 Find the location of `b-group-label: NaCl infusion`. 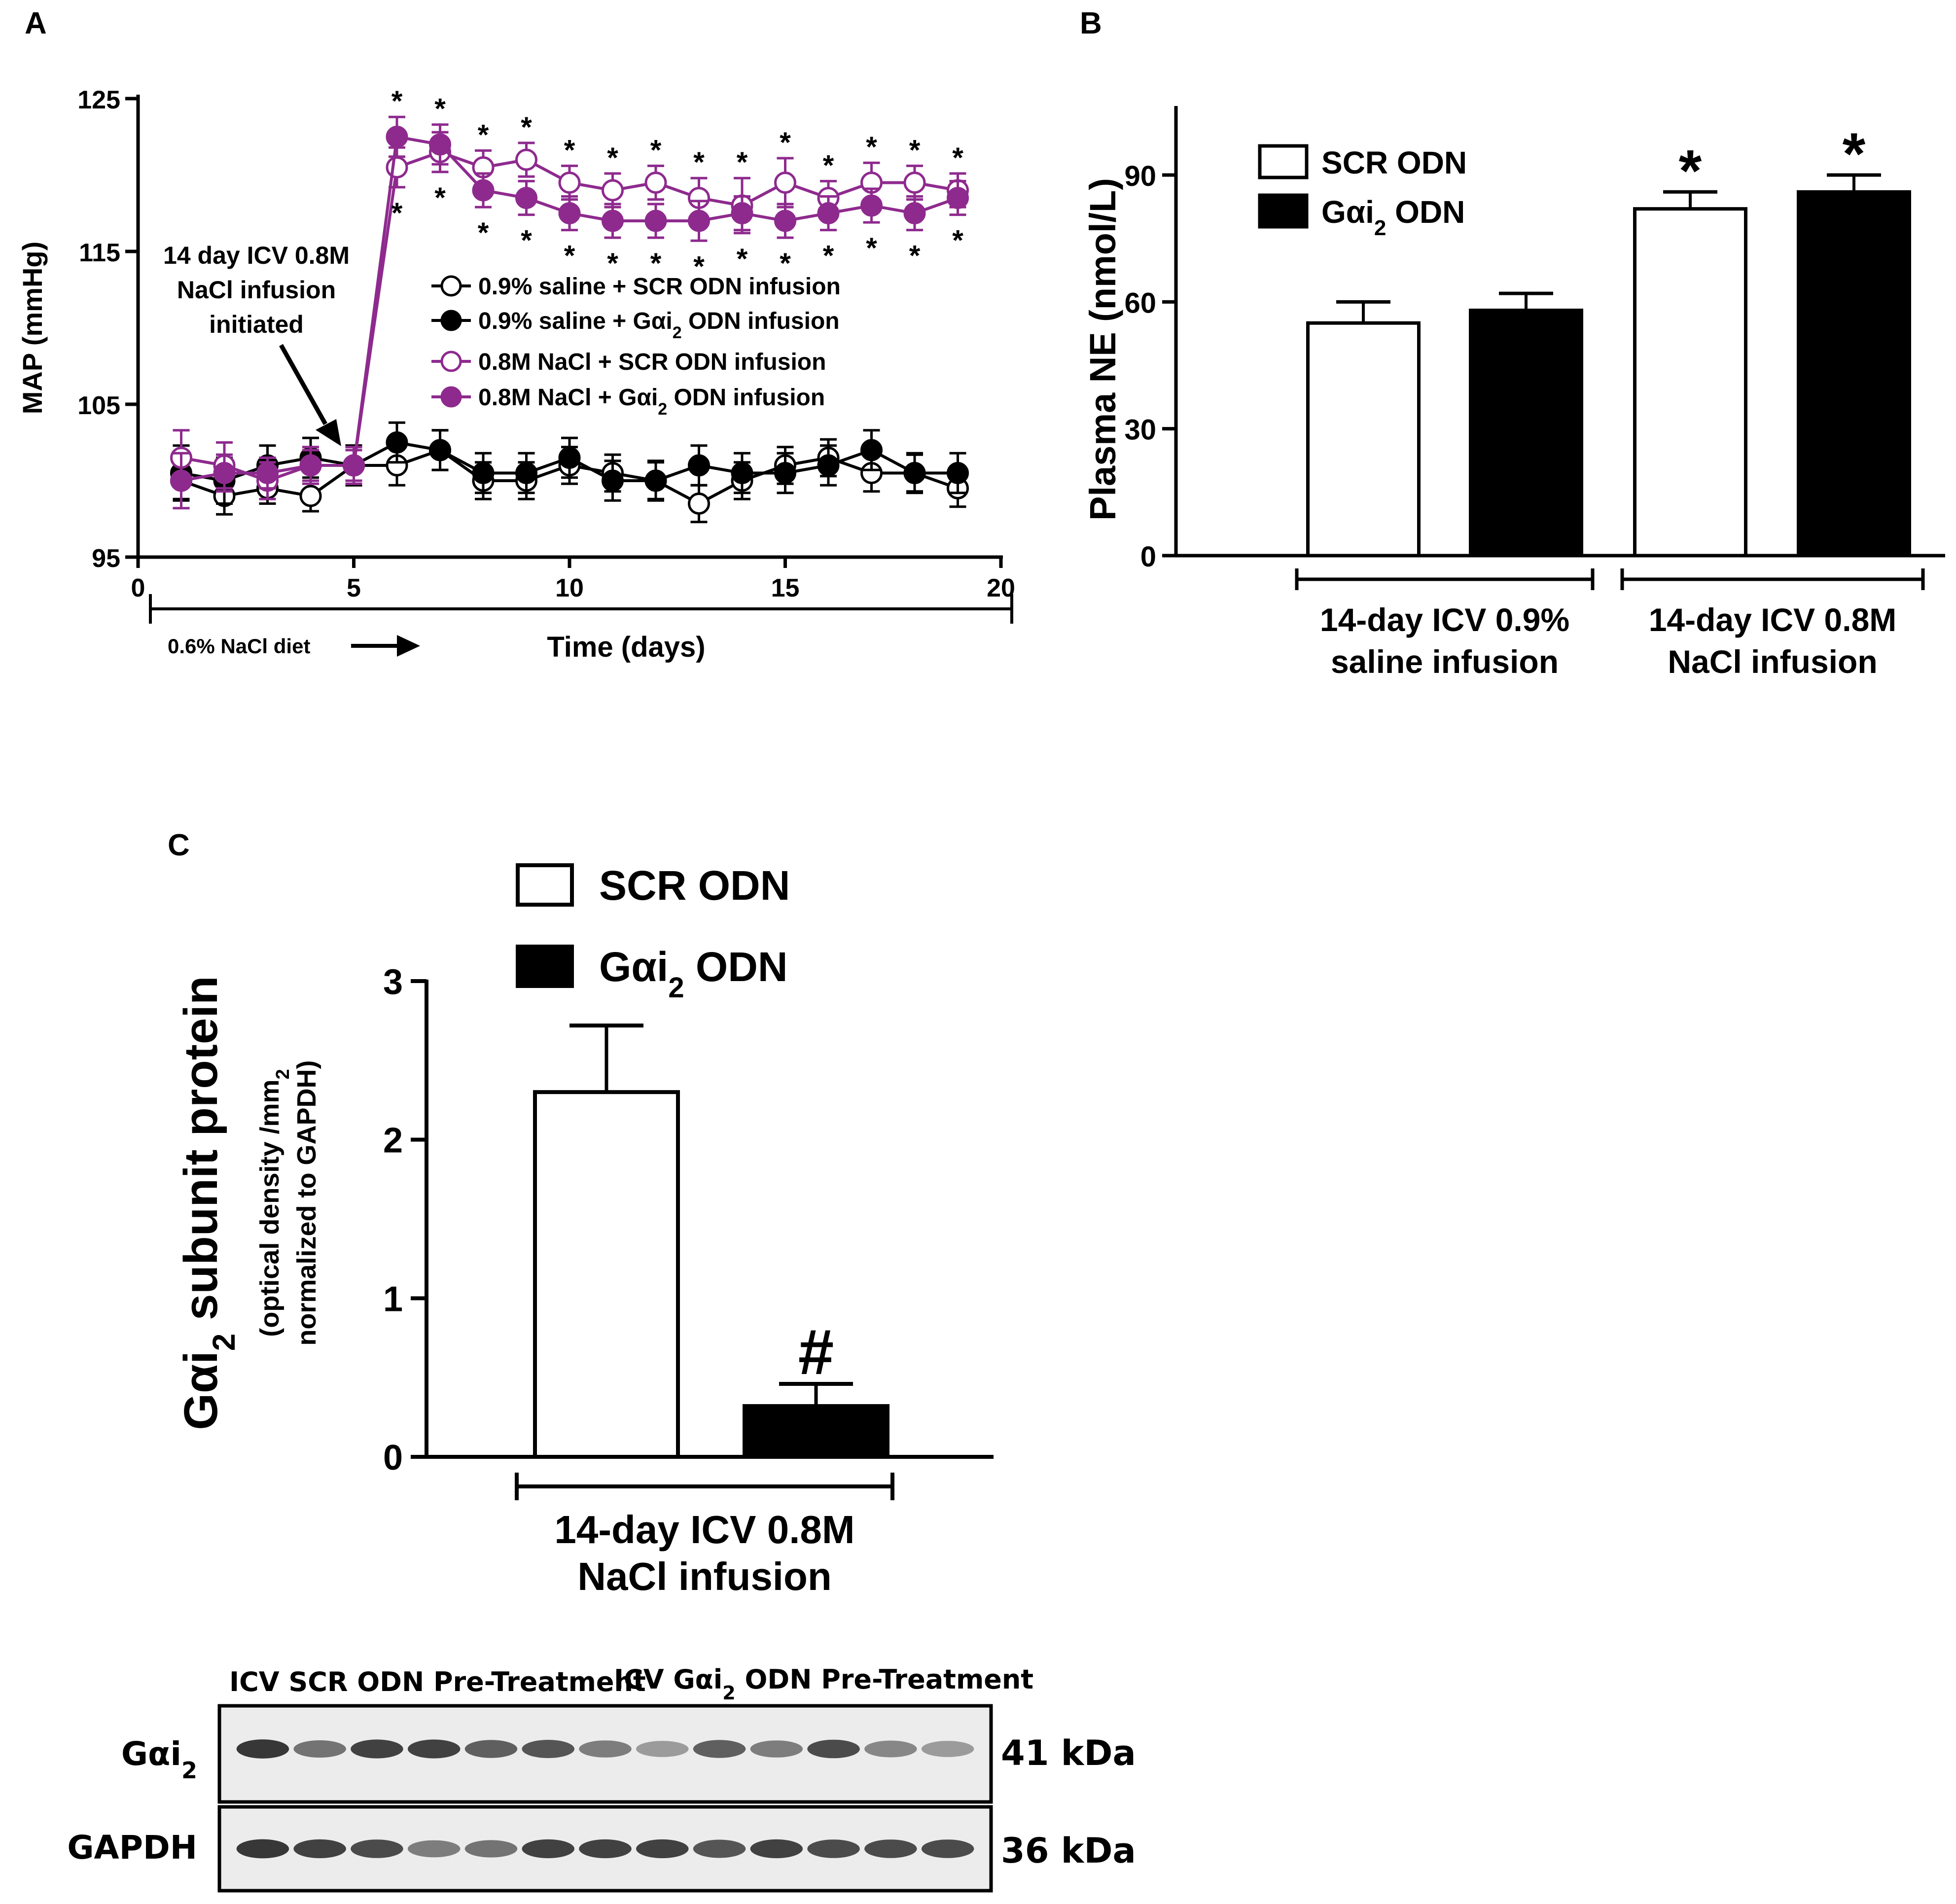

b-group-label: NaCl infusion is located at coordinates (1772, 661).